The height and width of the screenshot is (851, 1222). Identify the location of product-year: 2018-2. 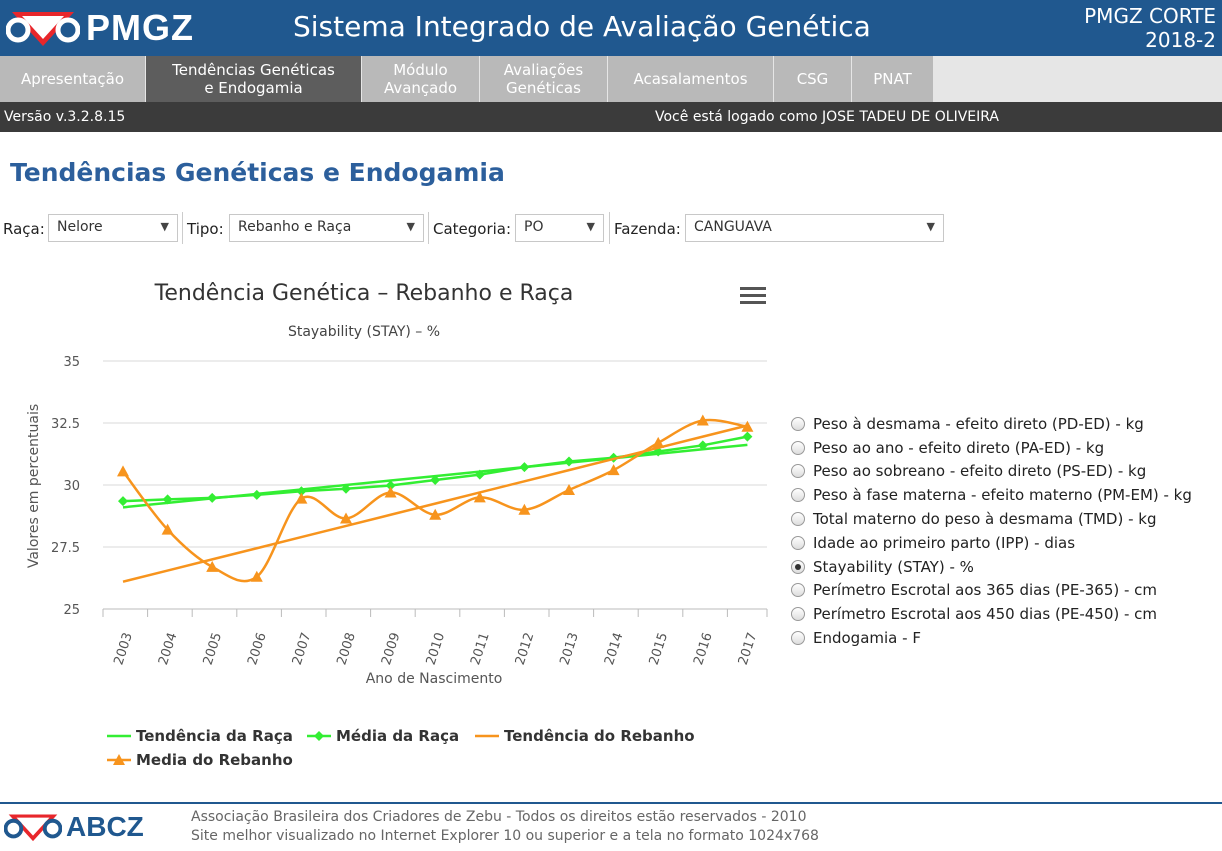
(1180, 40).